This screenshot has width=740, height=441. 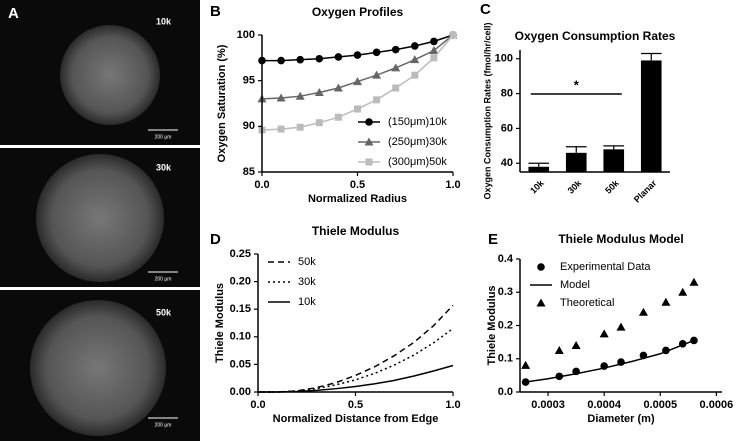 I want to click on x-axis-label: Diameter (m), so click(x=621, y=419).